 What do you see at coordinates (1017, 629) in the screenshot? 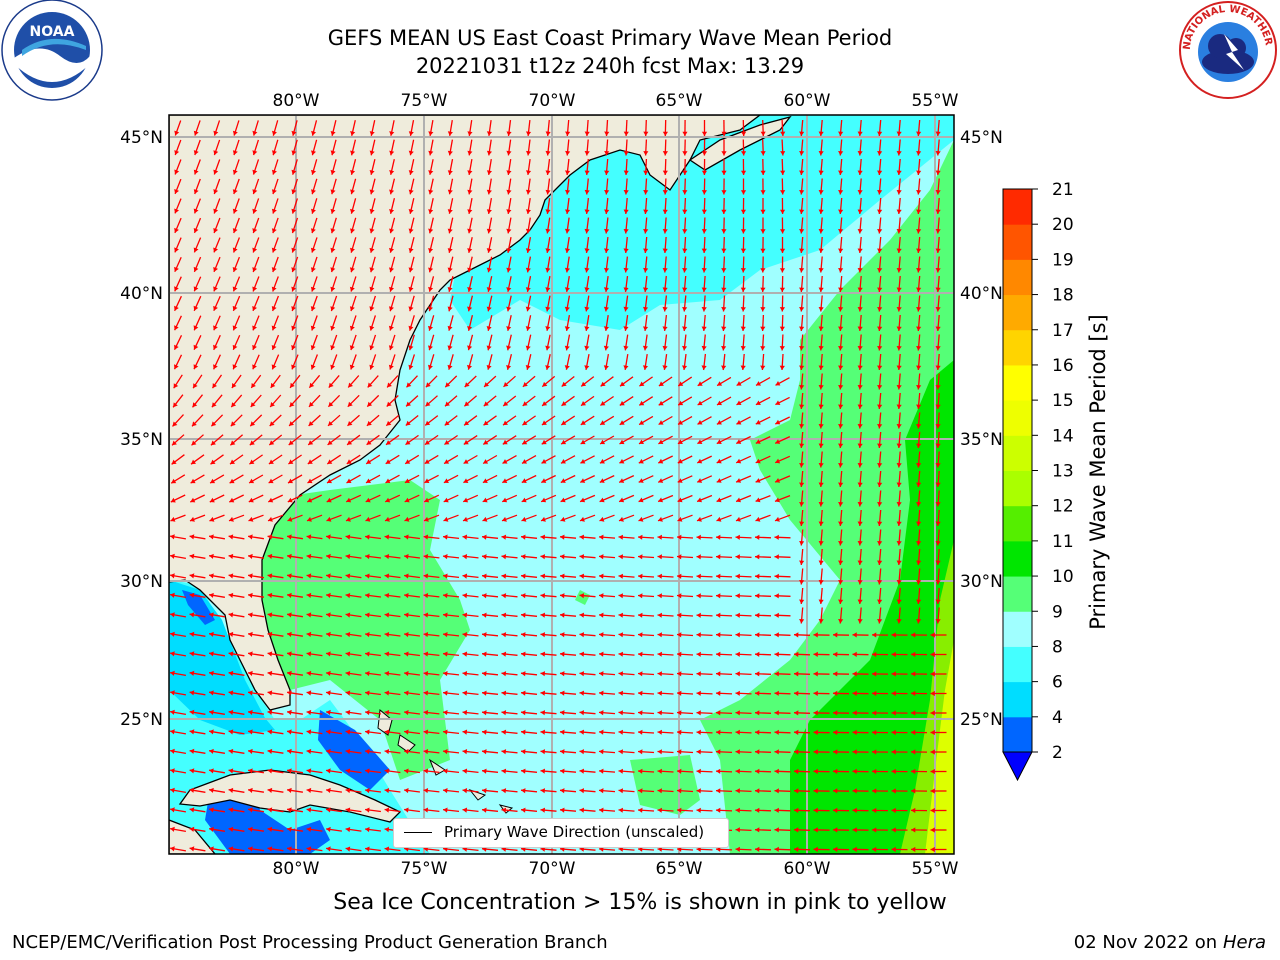
I see `colorbar-segment` at bounding box center [1017, 629].